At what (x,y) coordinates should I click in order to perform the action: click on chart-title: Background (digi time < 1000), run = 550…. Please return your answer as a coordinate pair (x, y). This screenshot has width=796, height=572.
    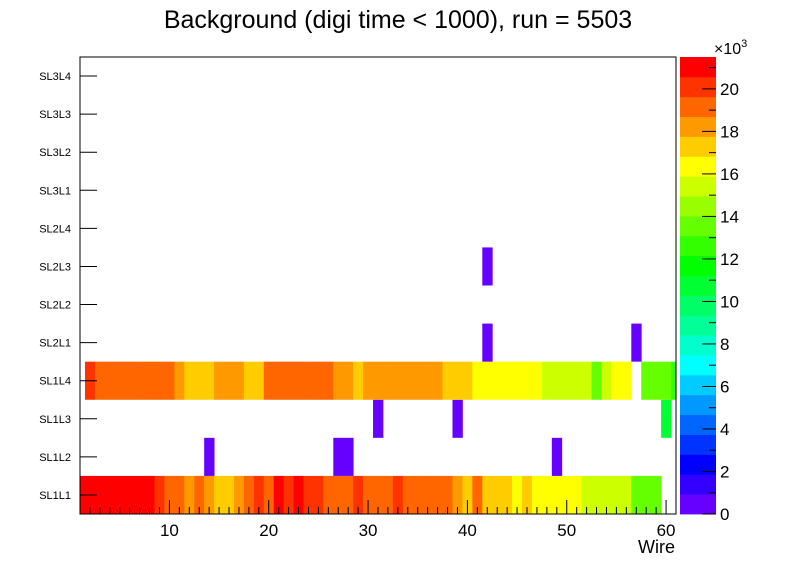
    Looking at the image, I should click on (398, 20).